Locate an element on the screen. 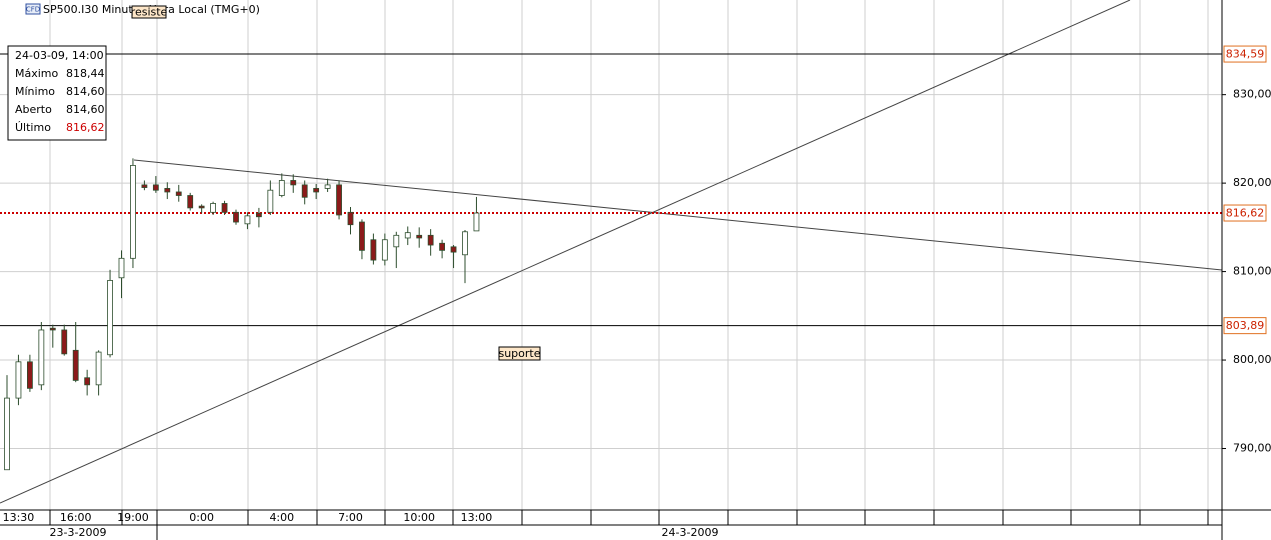 Image resolution: width=1271 pixels, height=540 pixels. x-tick-label: 7:00 is located at coordinates (350, 517).